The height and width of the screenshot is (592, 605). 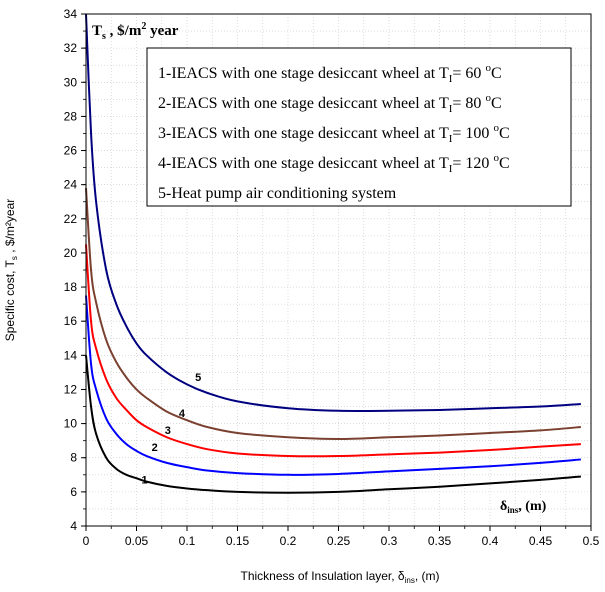 What do you see at coordinates (168, 431) in the screenshot?
I see `series-label-3: 3` at bounding box center [168, 431].